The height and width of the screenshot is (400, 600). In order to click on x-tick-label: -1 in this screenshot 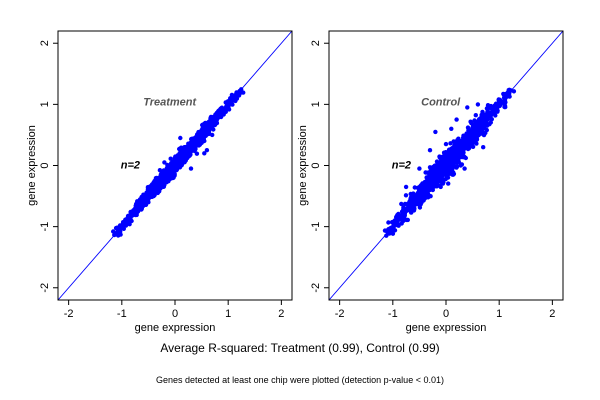, I will do `click(122, 314)`.